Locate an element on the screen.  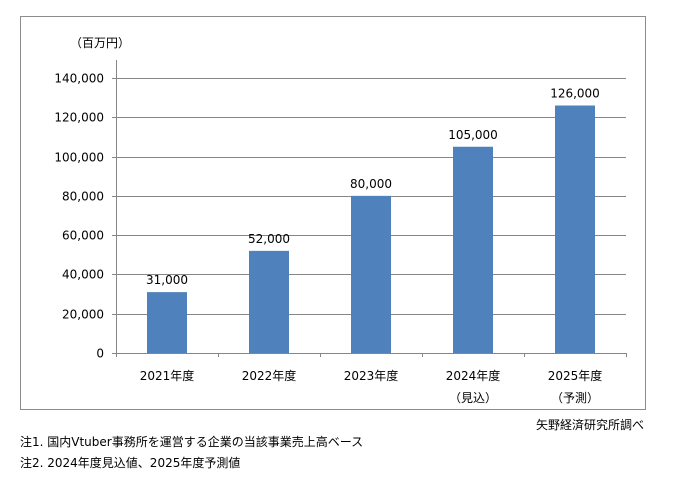
x-tick-sublabel: （見込） is located at coordinates (473, 398).